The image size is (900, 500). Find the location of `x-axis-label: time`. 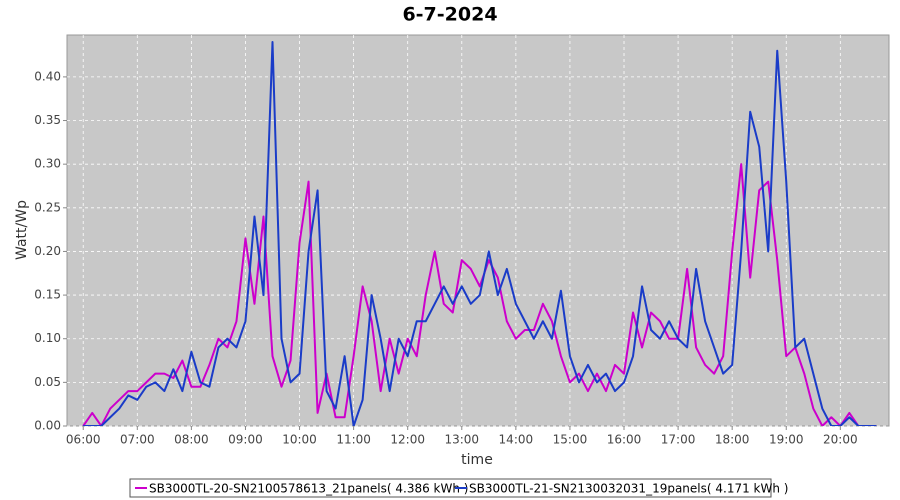

x-axis-label: time is located at coordinates (477, 460).